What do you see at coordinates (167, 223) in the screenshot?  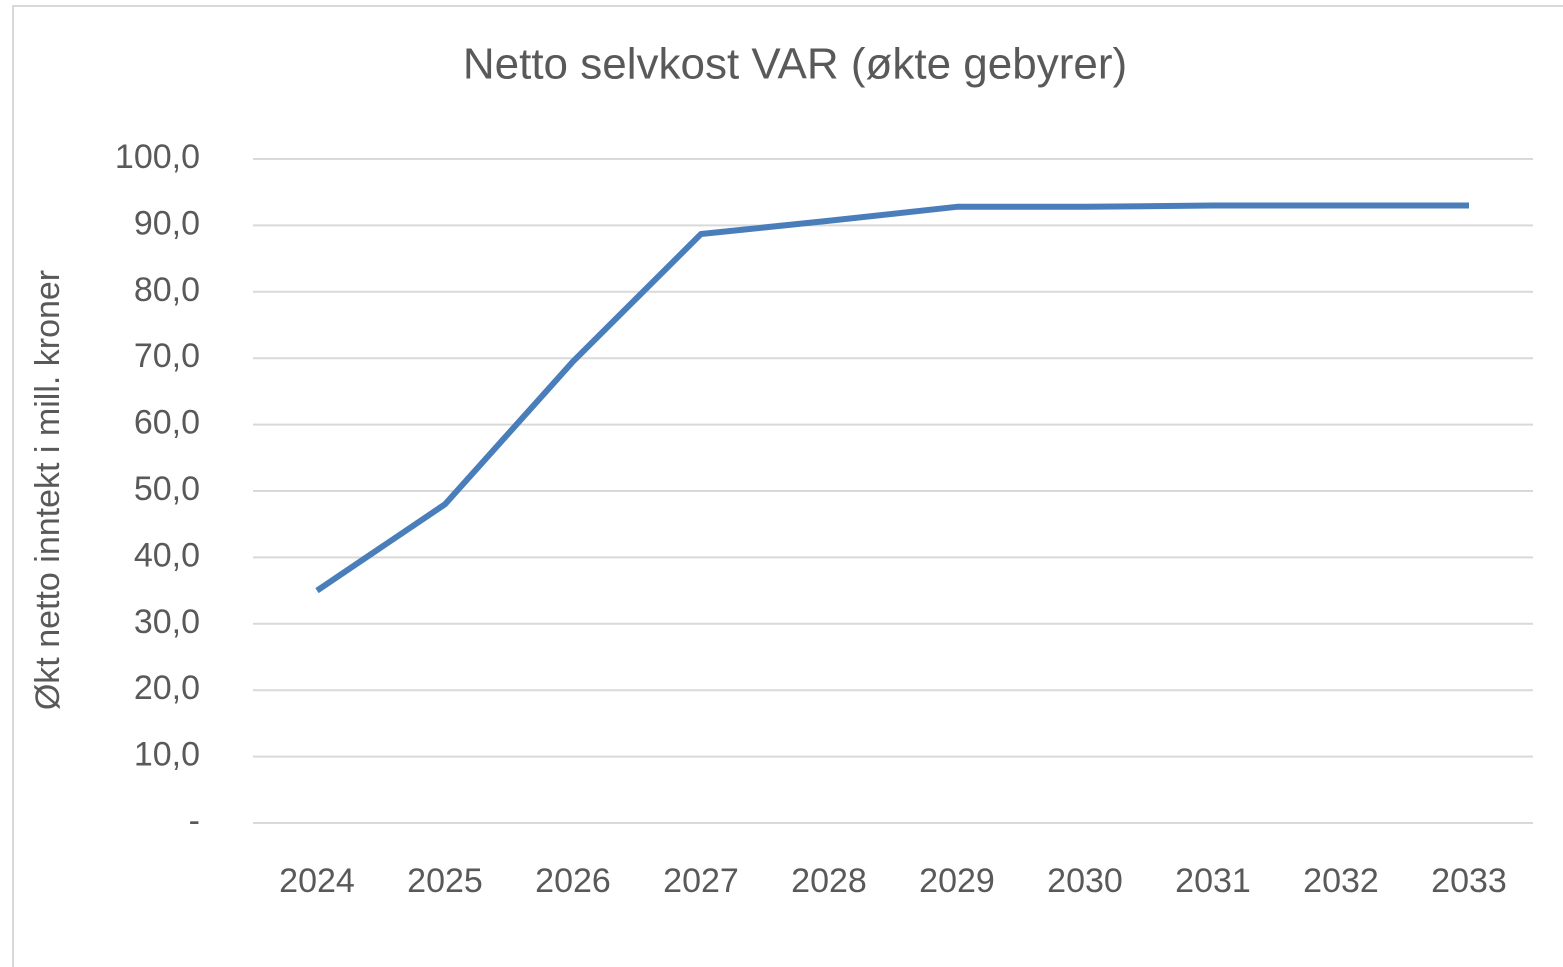 I see `y-tick-label: 90,0` at bounding box center [167, 223].